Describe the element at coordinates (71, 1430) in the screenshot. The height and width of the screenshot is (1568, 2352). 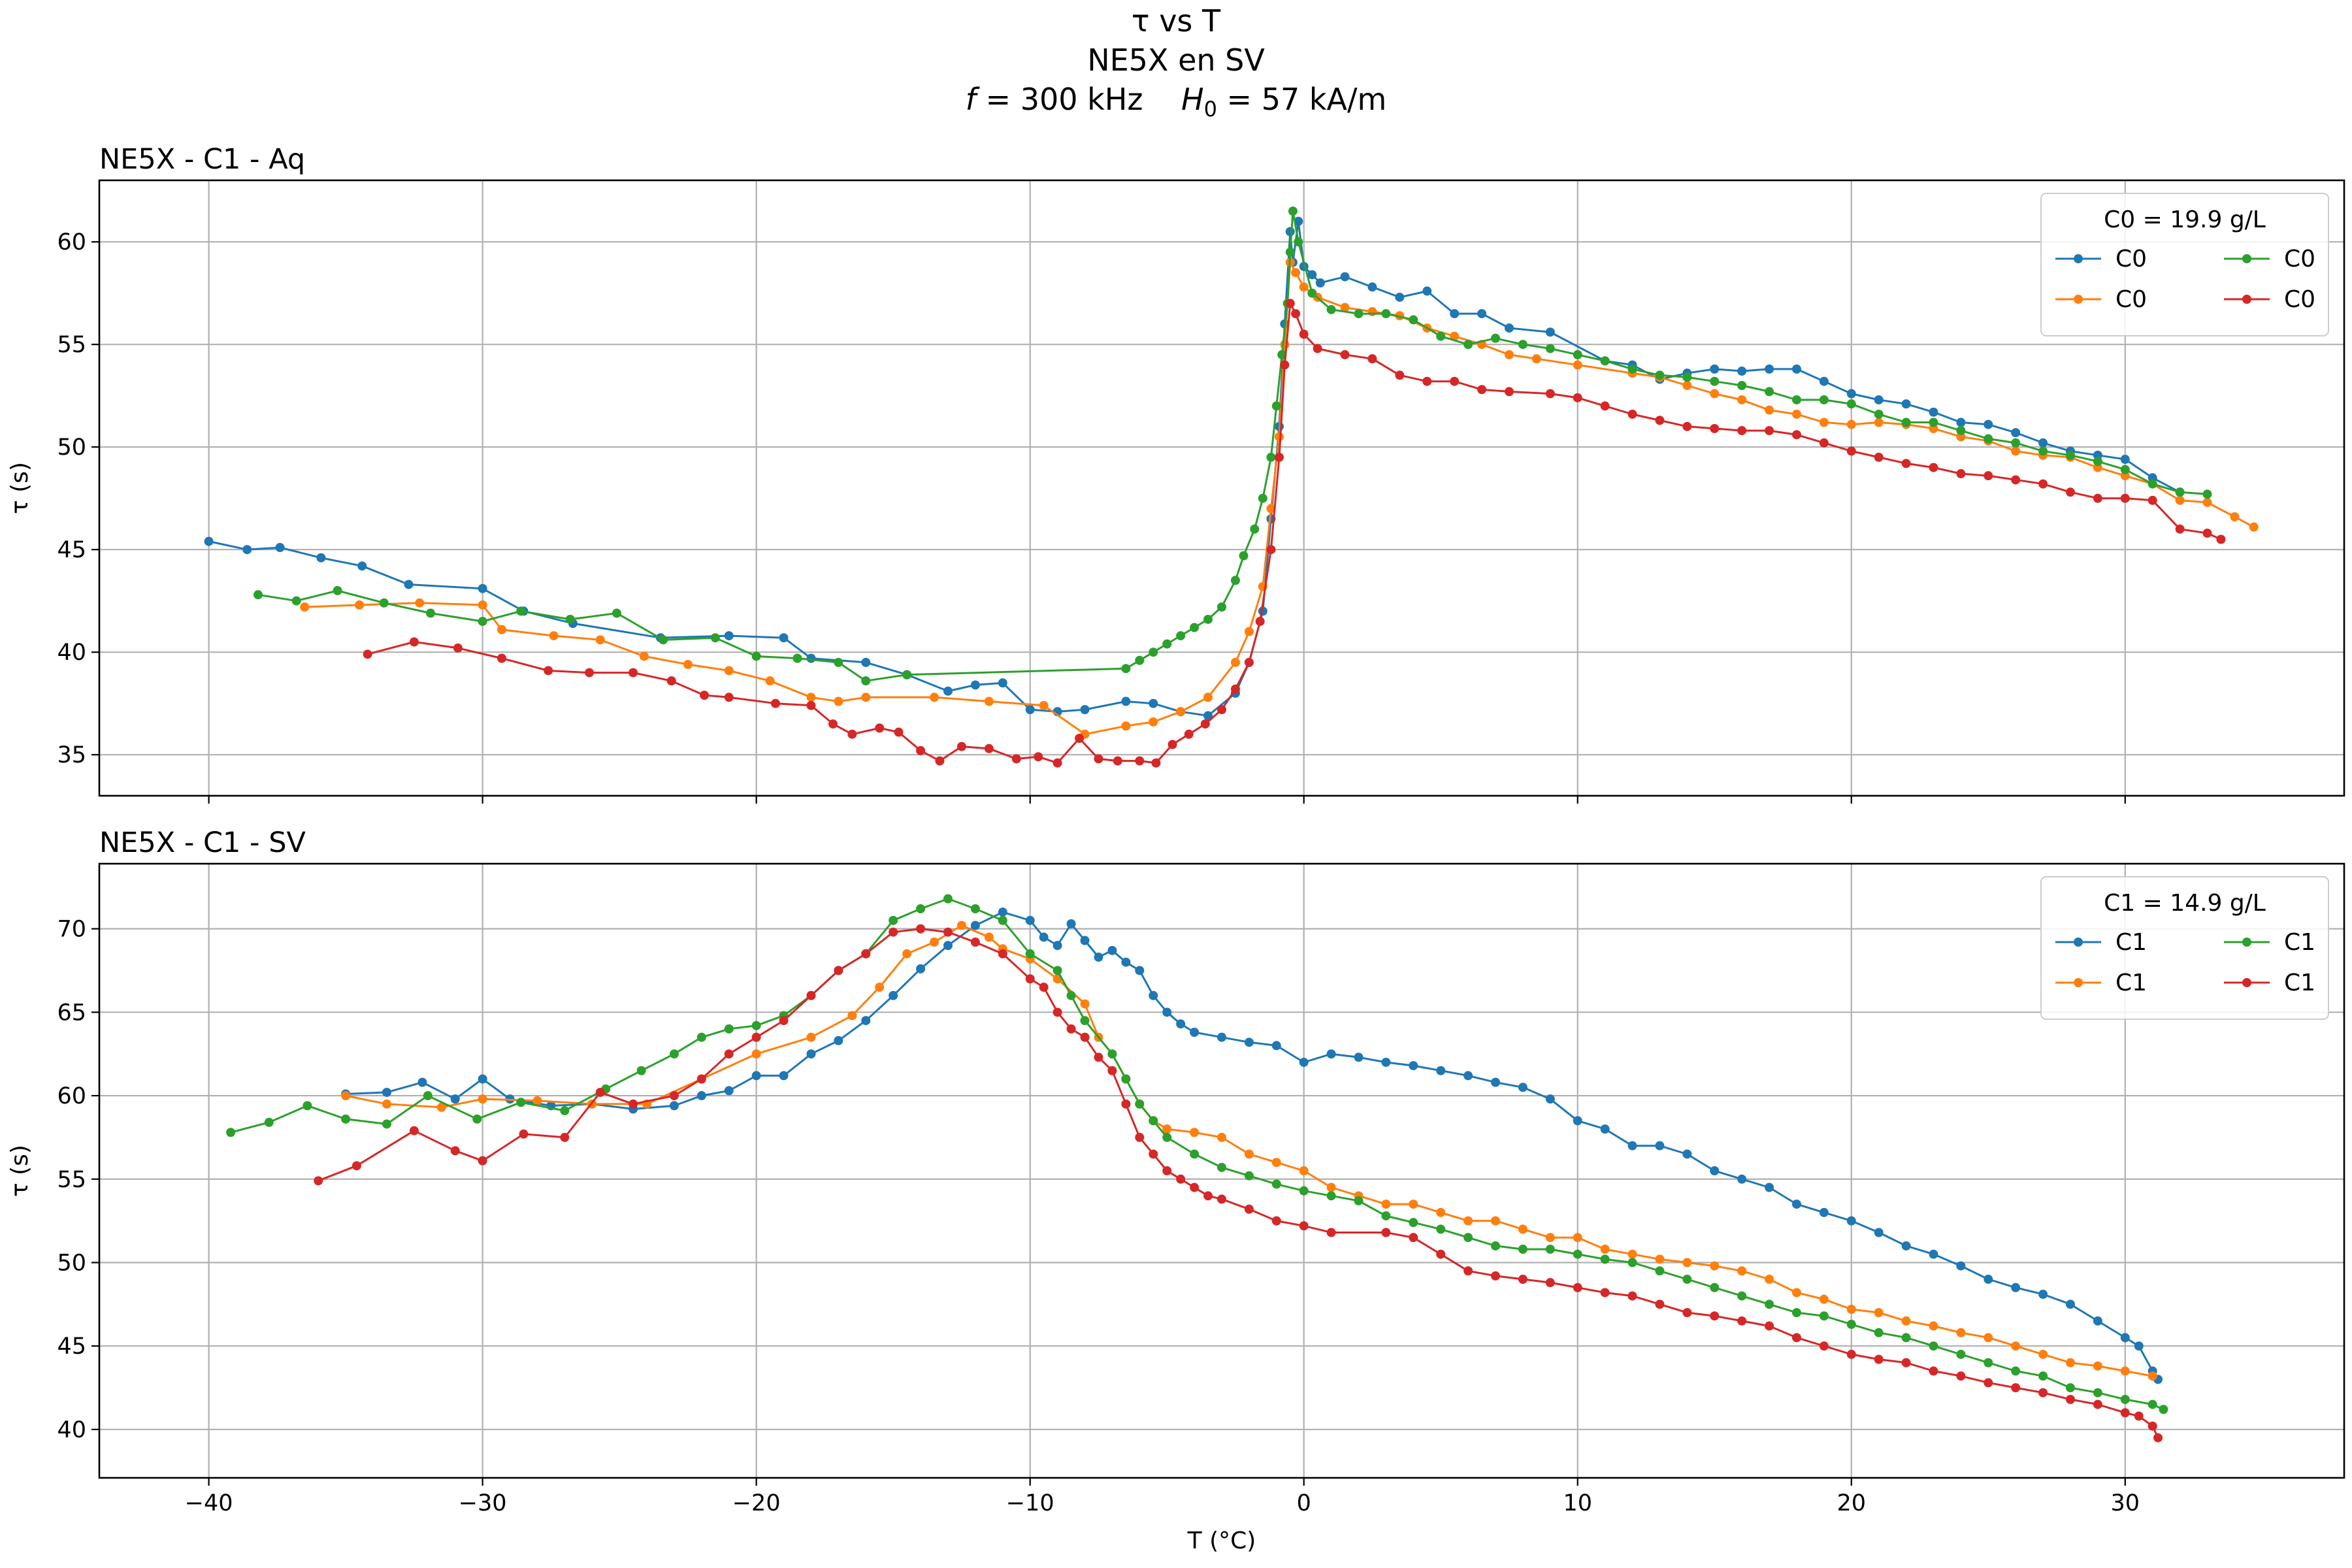
I see `y-tick-label: 40` at that location.